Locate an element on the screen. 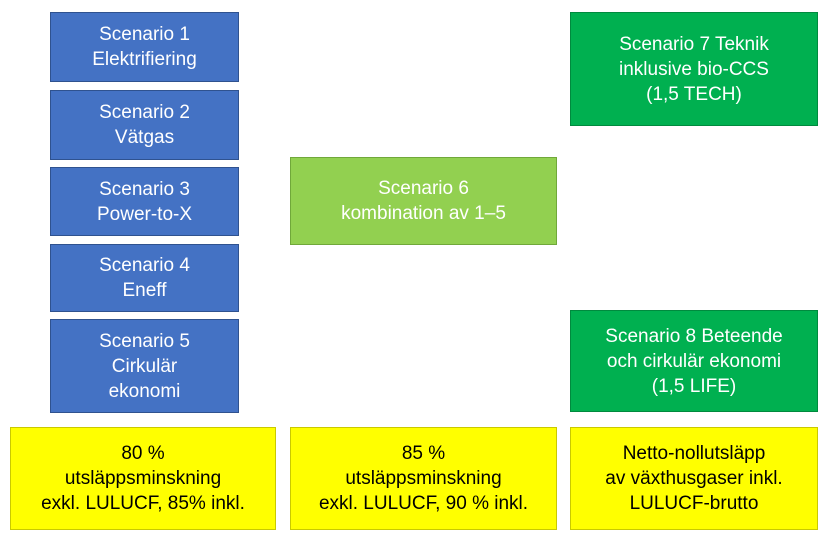  box-line: inklusive bio-CCS is located at coordinates (694, 69).